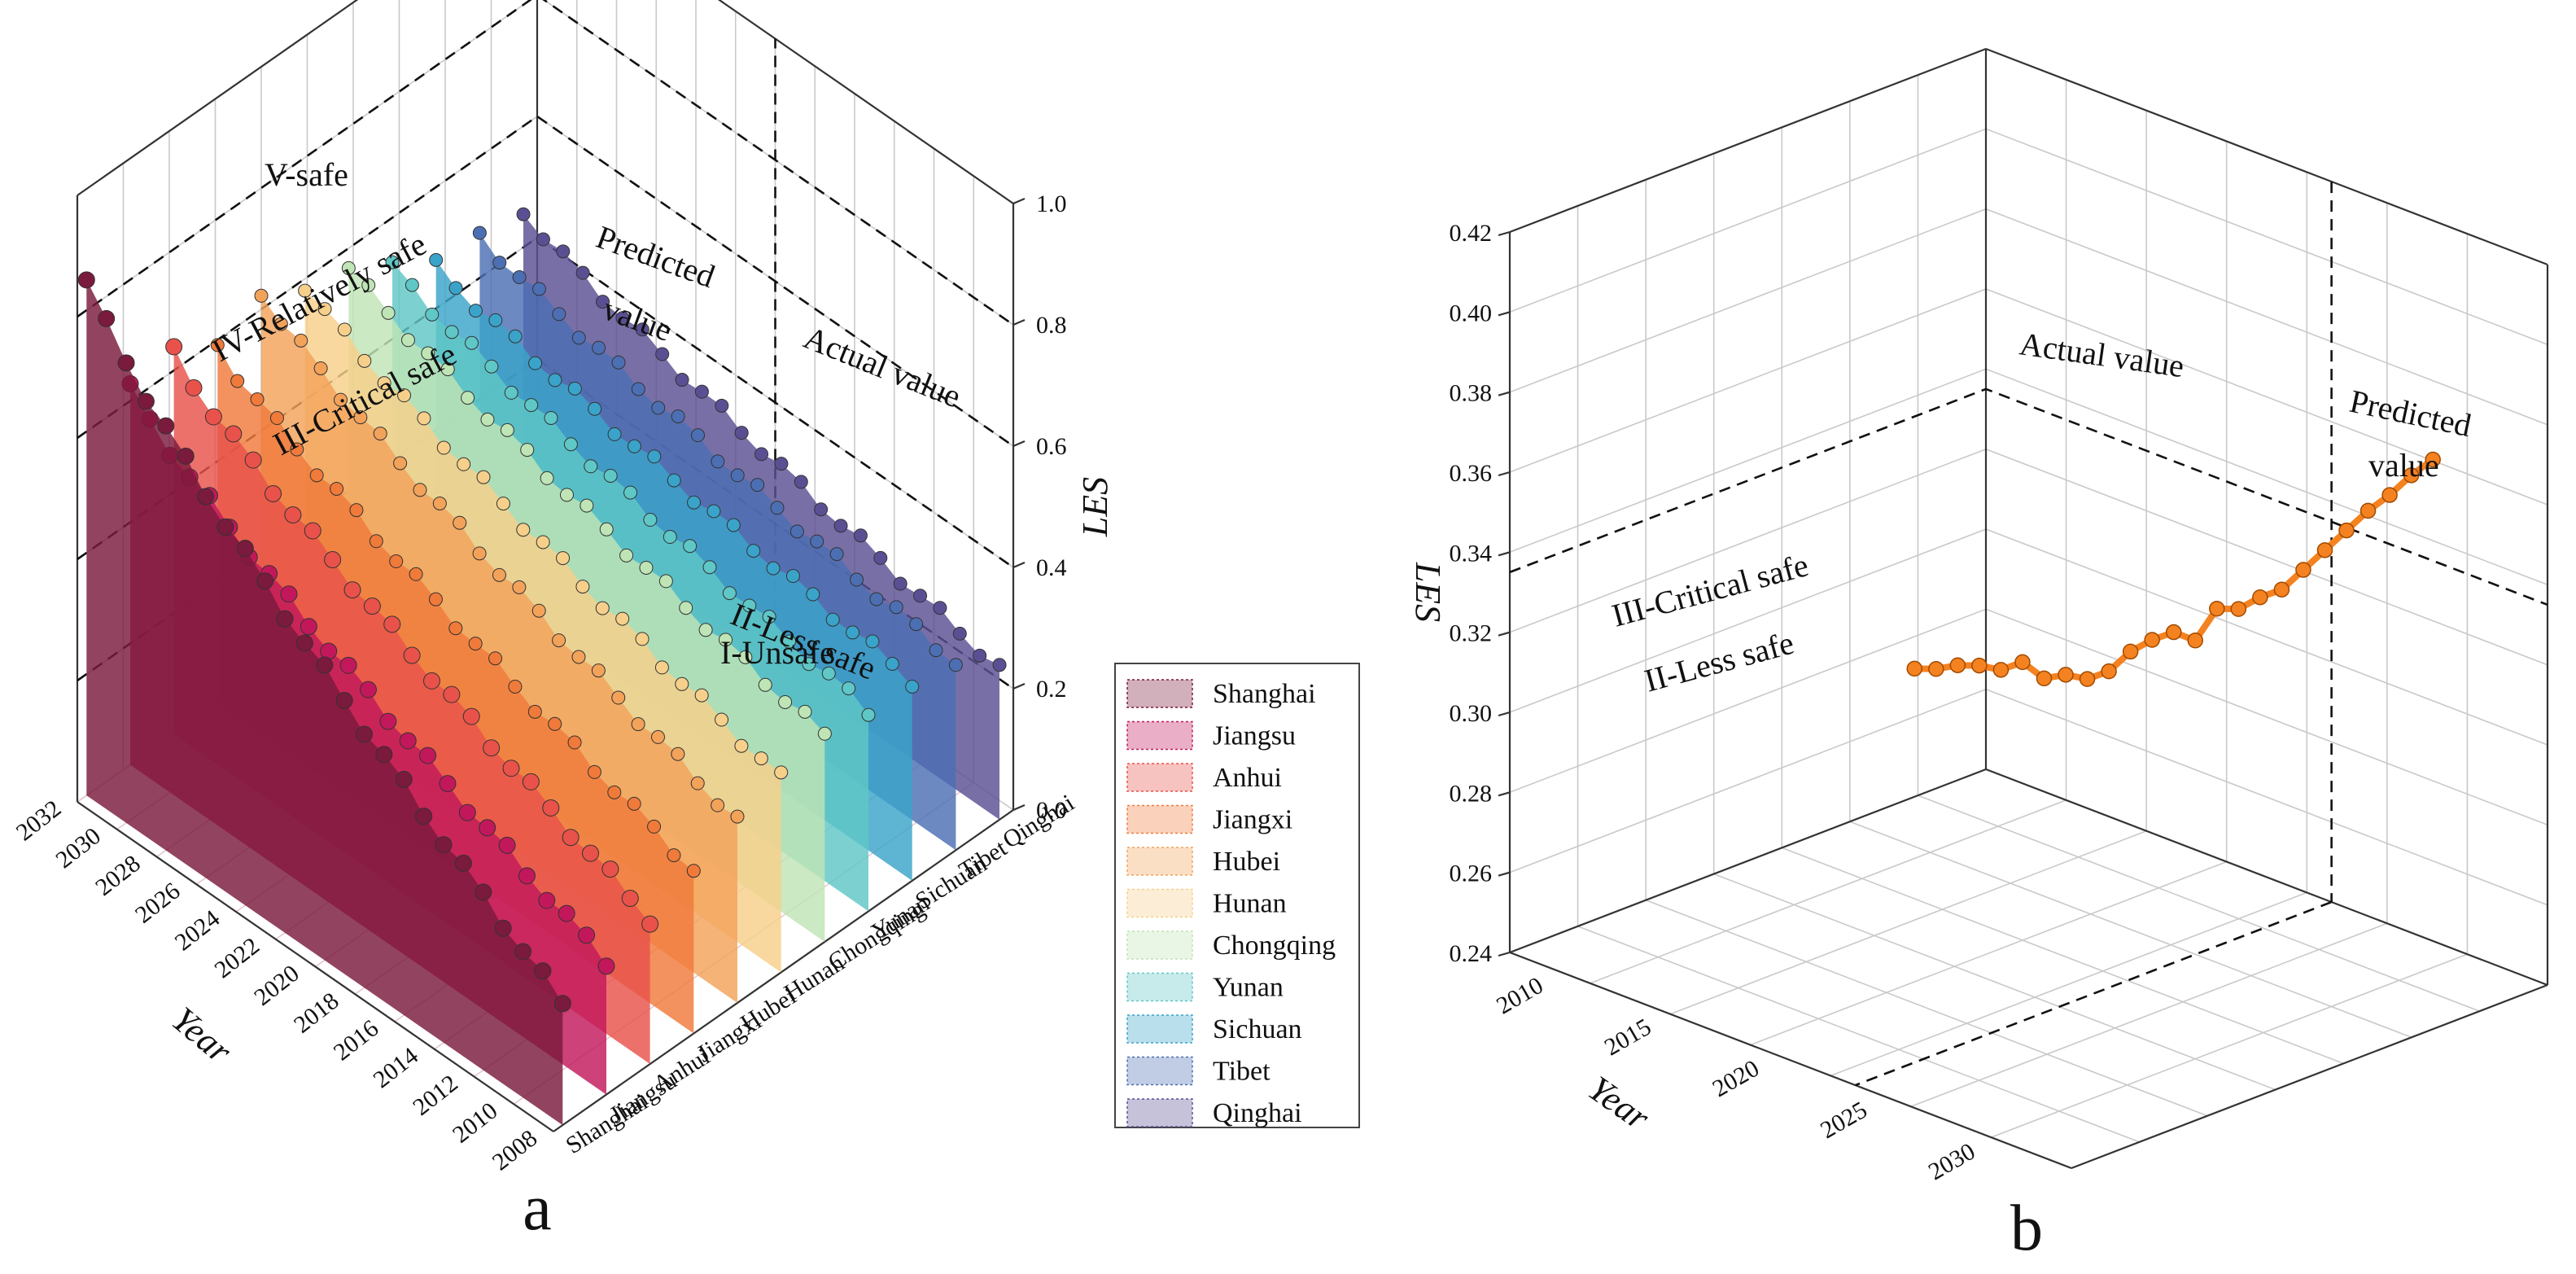  I want to click on les-tick-label: 0.26, so click(1471, 874).